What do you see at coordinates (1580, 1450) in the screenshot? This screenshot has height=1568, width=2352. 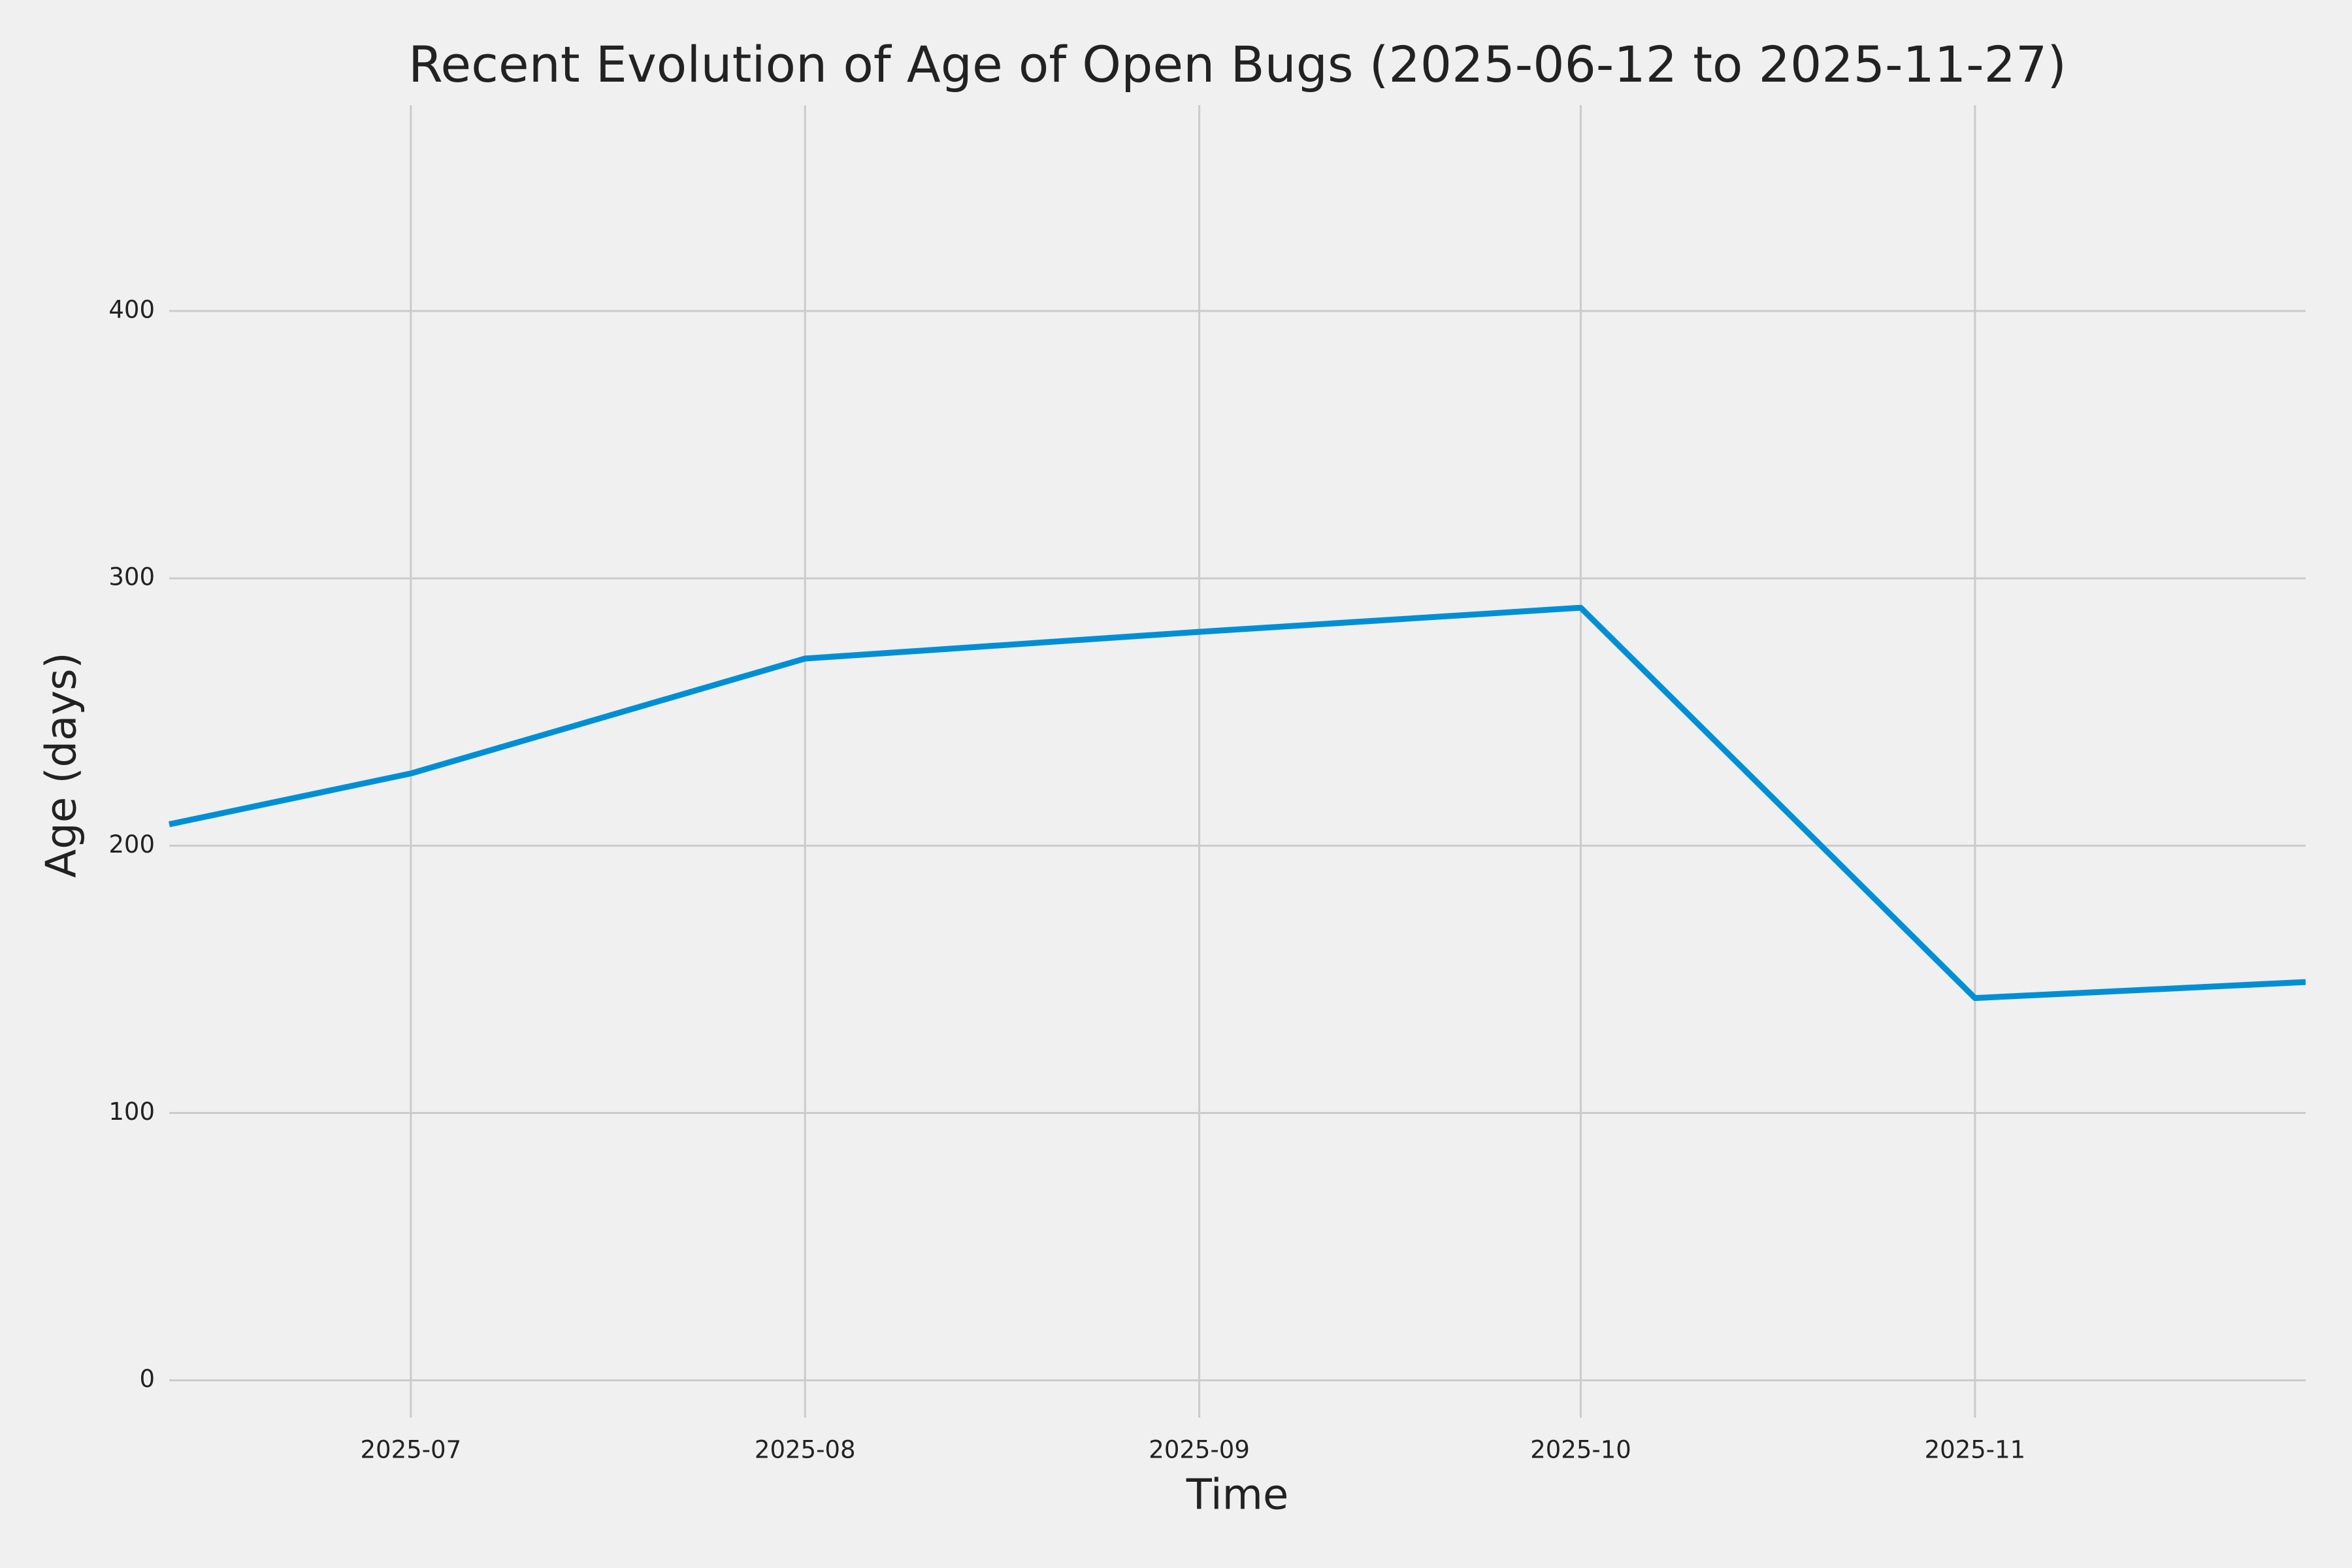 I see `x-tick-label: 2025-10` at bounding box center [1580, 1450].